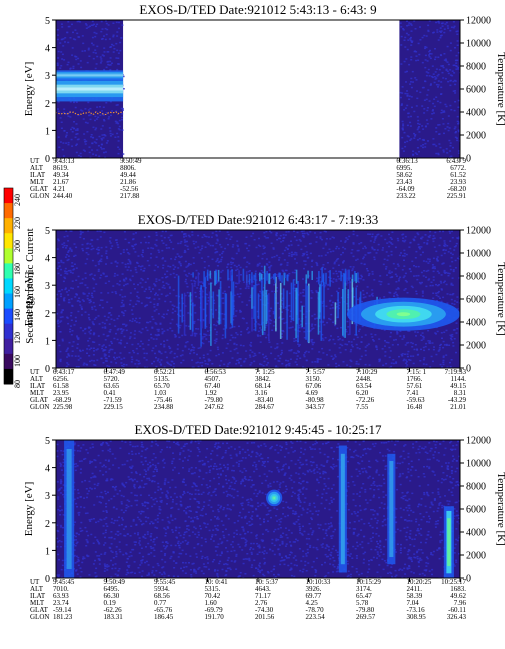 This screenshot has width=505, height=649. What do you see at coordinates (47, 21) in the screenshot?
I see `y-tick-label: 5` at bounding box center [47, 21].